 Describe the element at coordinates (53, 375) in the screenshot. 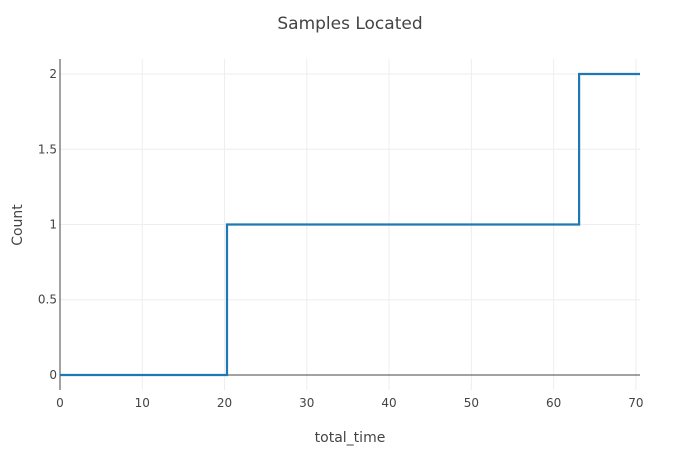

I see `y-tick-label-0: 0` at that location.